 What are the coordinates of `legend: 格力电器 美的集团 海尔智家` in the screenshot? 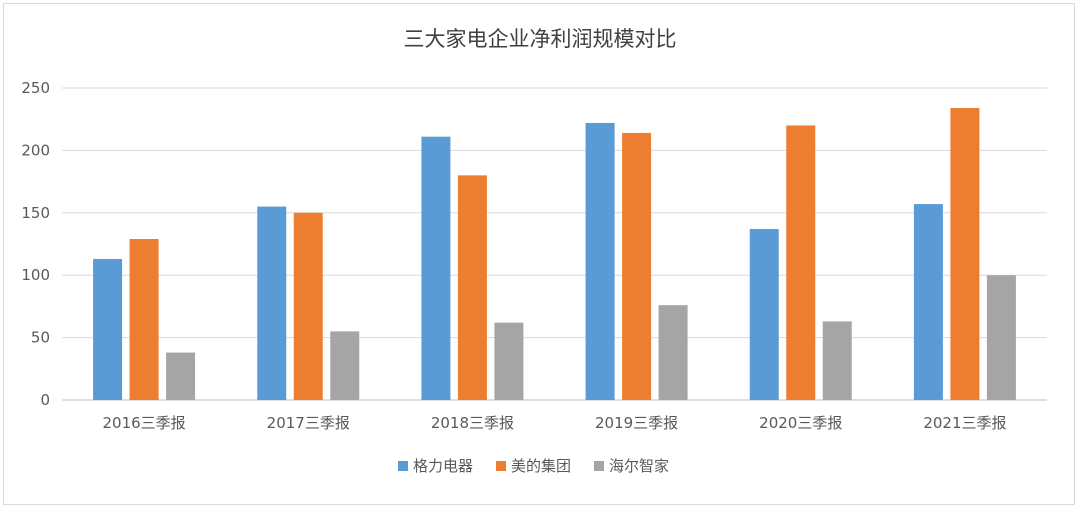 It's located at (533, 466).